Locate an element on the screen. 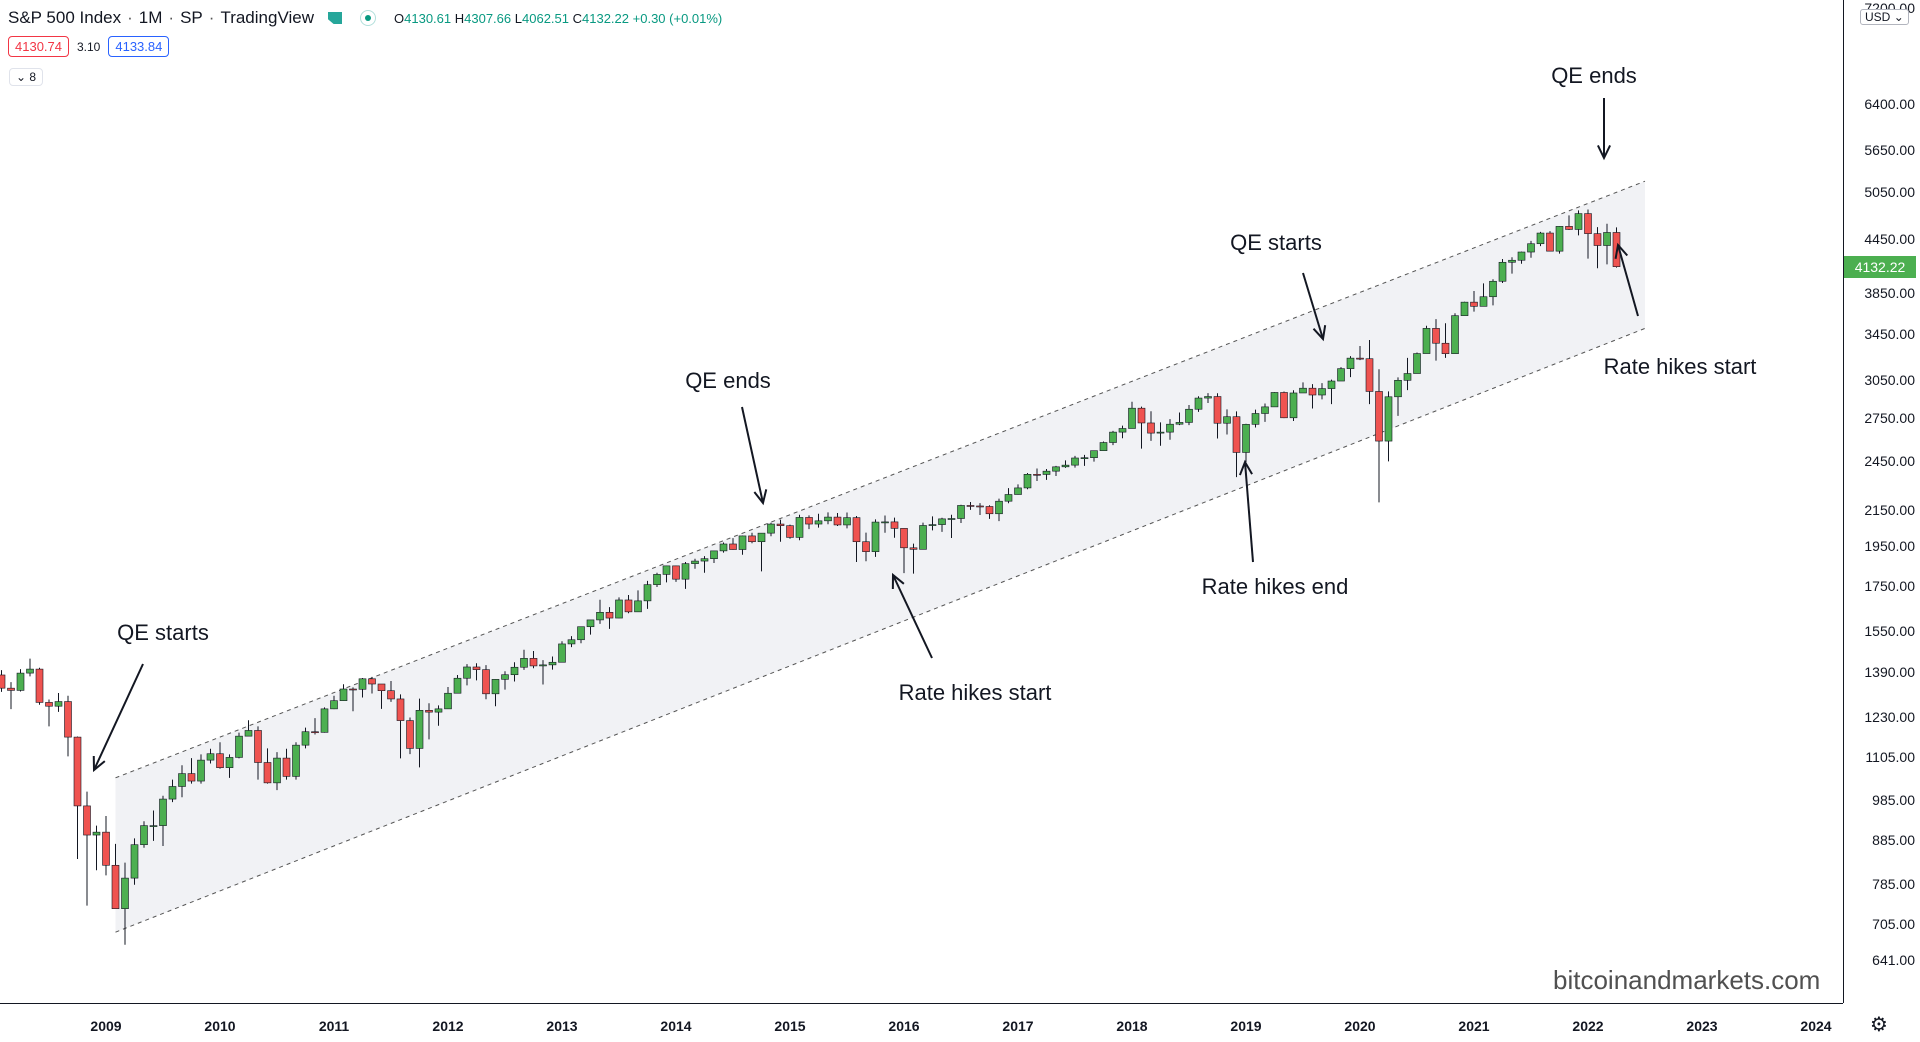  market-status-icon is located at coordinates (368, 18).